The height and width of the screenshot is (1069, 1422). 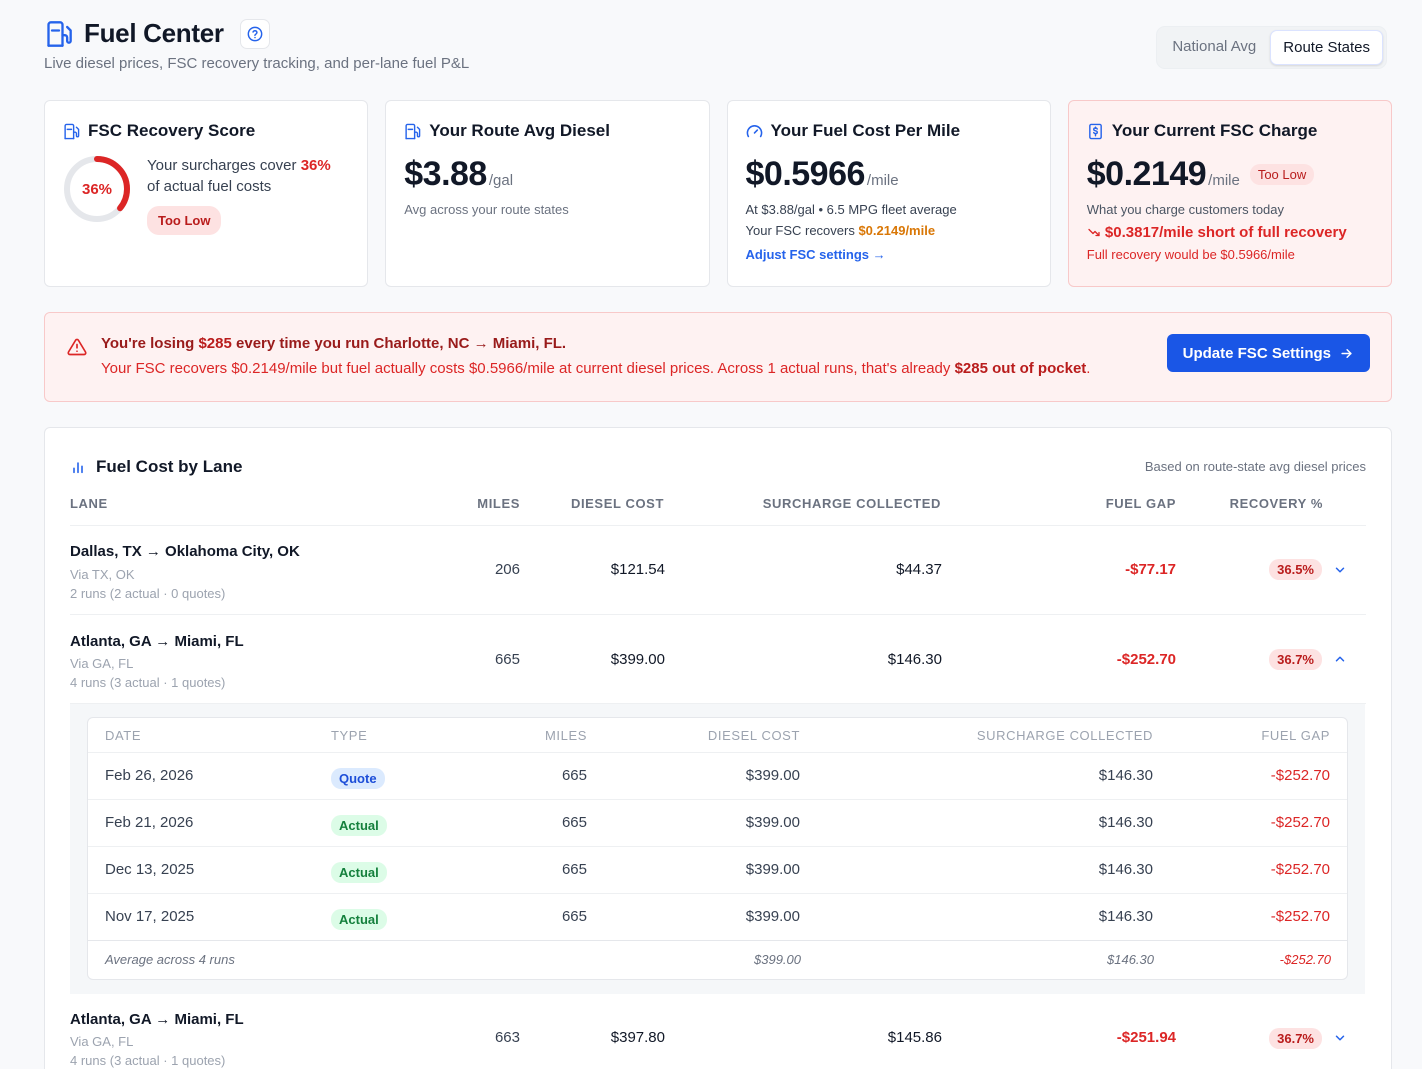 What do you see at coordinates (1340, 659) in the screenshot?
I see `chevron-up-icon` at bounding box center [1340, 659].